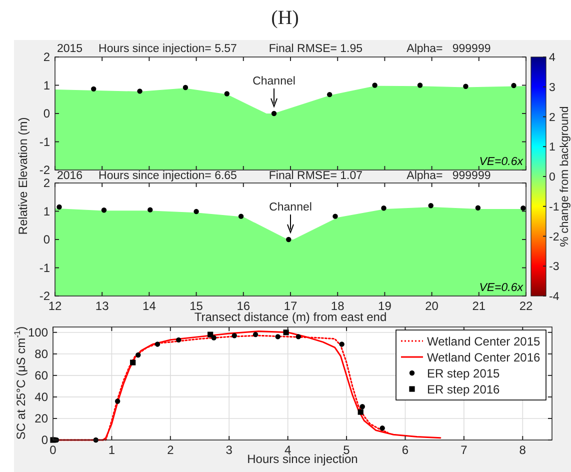 This screenshot has height=472, width=571. What do you see at coordinates (552, 88) in the screenshot?
I see `color-bar-label: 3` at bounding box center [552, 88].